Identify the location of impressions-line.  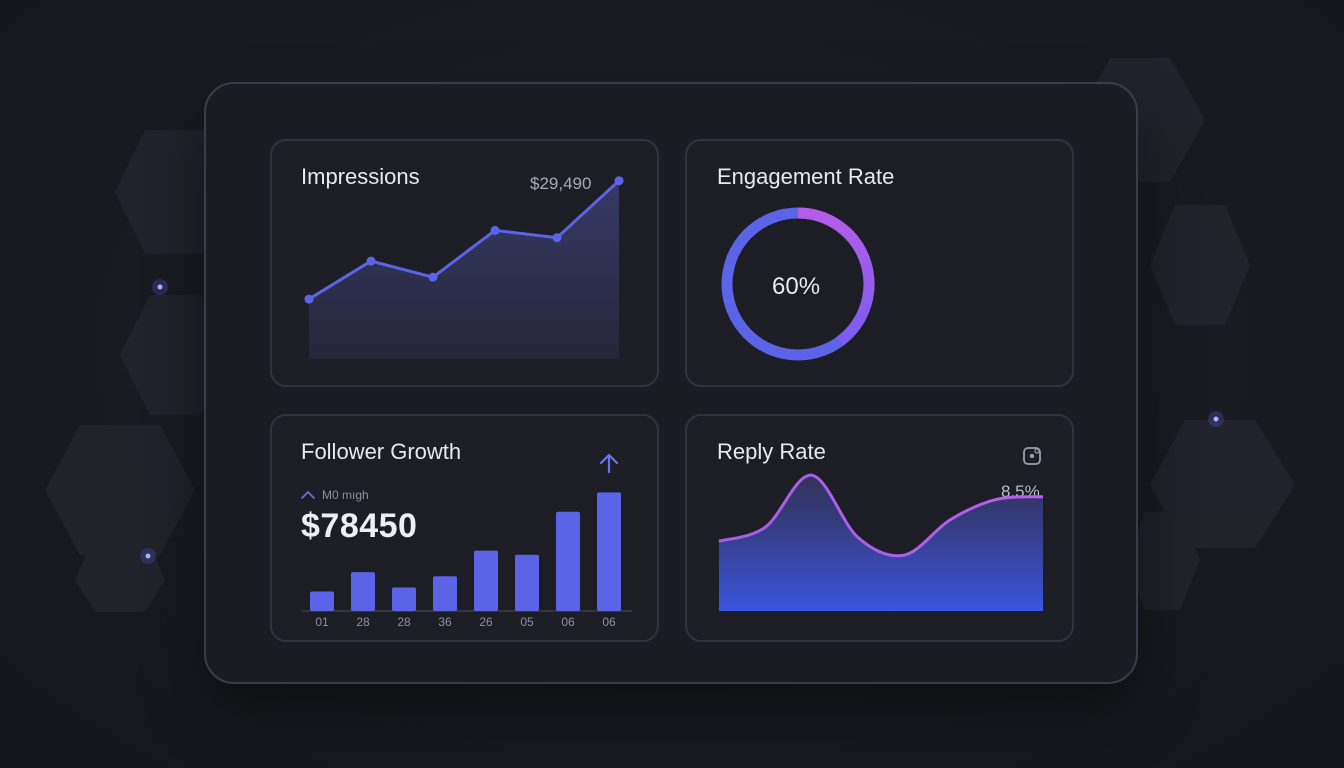
(464, 240).